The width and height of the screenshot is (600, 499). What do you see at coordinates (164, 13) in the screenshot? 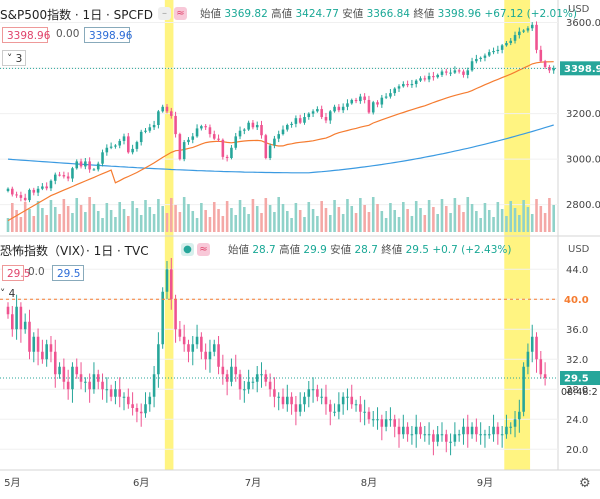
I see `eye-icon: –` at bounding box center [164, 13].